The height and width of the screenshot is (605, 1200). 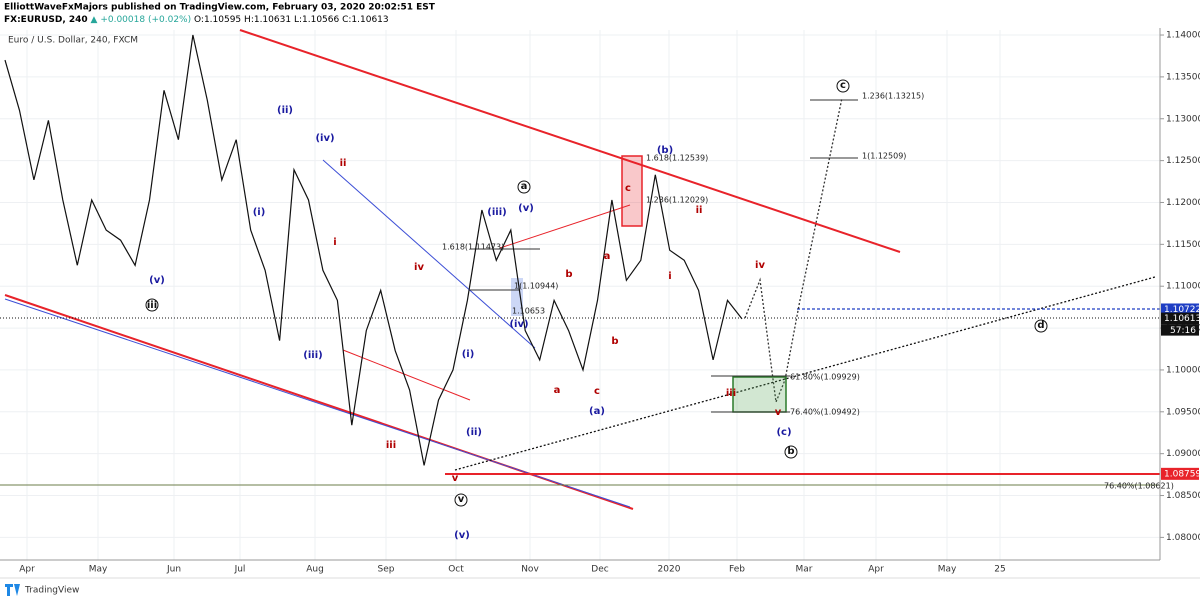 What do you see at coordinates (1182, 474) in the screenshot?
I see `price-tag-label: 1.08759` at bounding box center [1182, 474].